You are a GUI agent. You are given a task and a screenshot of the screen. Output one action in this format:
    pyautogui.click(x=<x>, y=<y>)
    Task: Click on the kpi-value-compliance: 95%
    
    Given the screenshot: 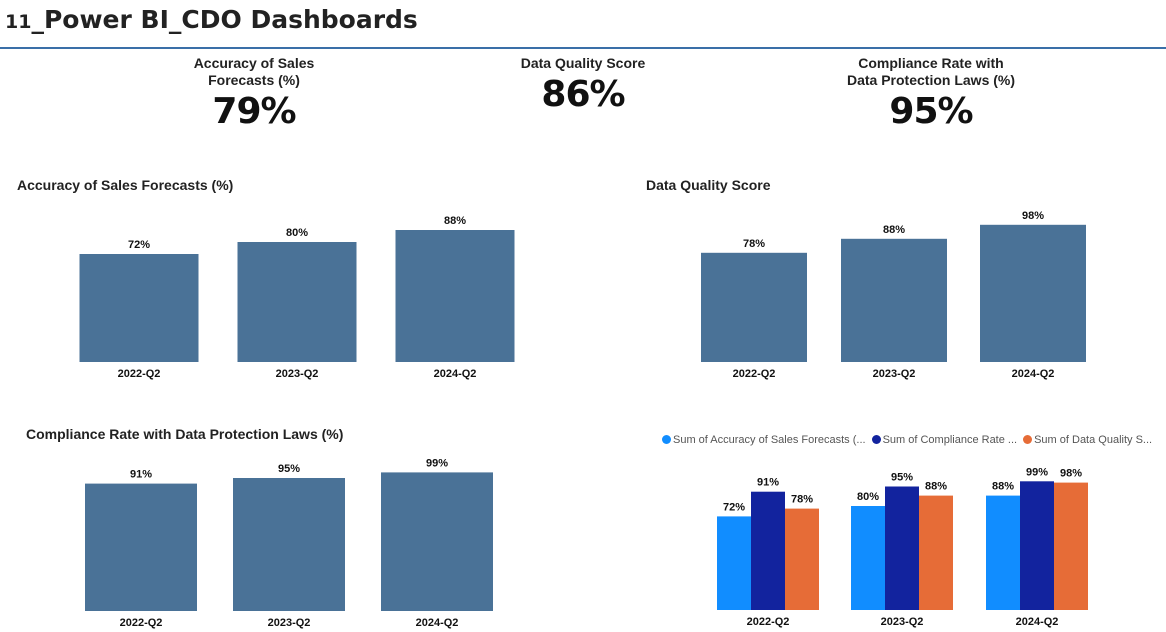 What is the action you would take?
    pyautogui.click(x=931, y=111)
    